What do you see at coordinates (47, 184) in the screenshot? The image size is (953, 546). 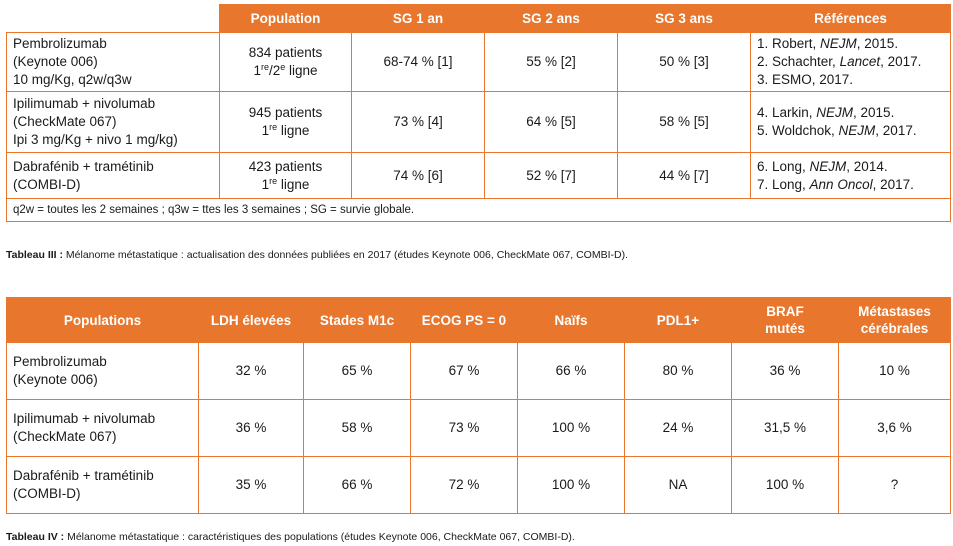 I see `study-trial: (COMBI-D)` at bounding box center [47, 184].